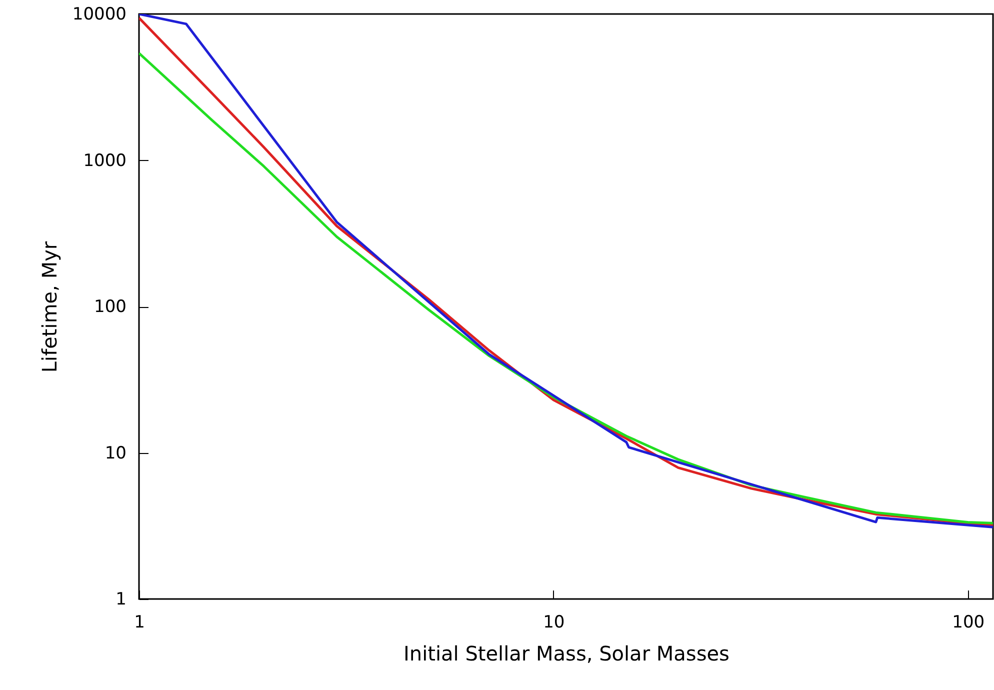  Describe the element at coordinates (121, 600) in the screenshot. I see `y-tick-label: 1` at that location.